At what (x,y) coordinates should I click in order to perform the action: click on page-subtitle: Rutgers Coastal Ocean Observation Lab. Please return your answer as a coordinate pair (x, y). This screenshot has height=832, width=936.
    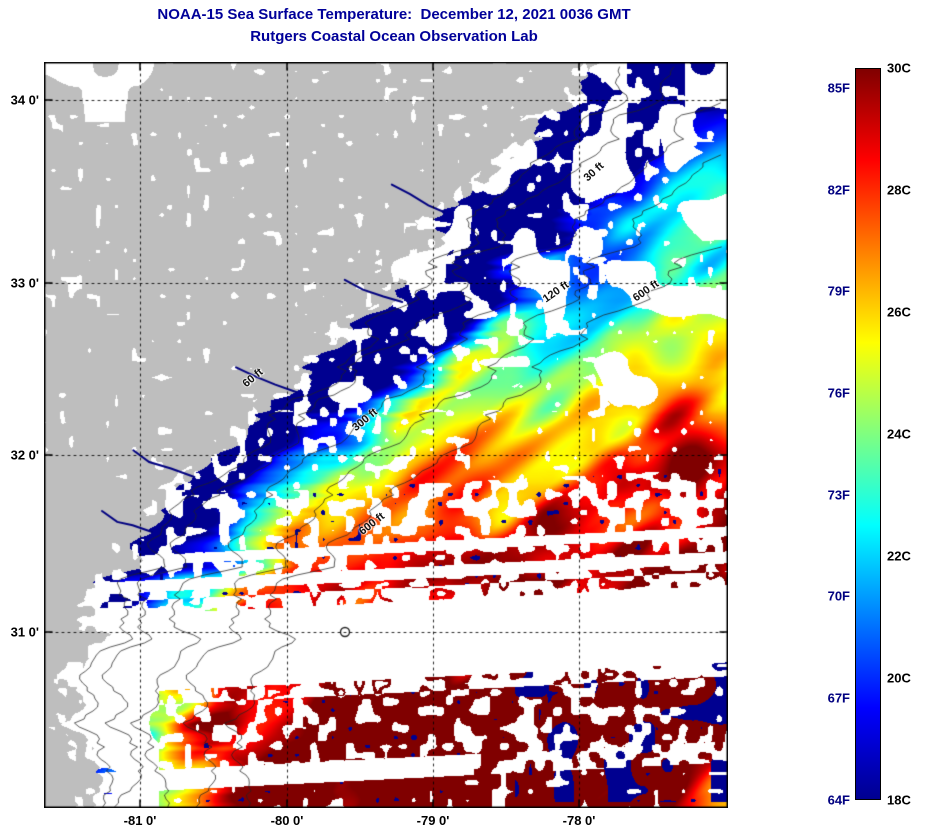
    Looking at the image, I should click on (394, 36).